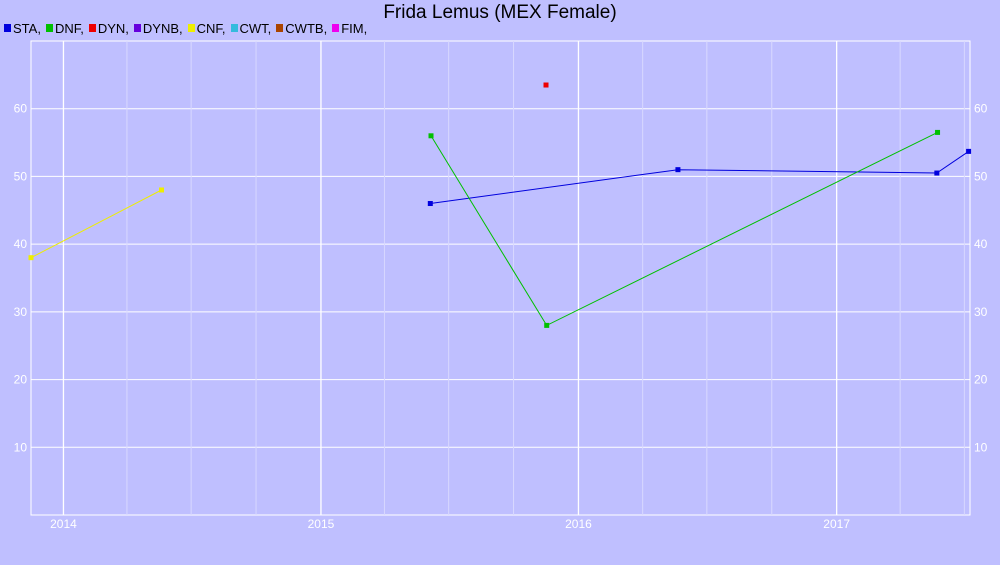 The height and width of the screenshot is (565, 1000). I want to click on chart-title: Frida Lemus (MEX Female), so click(500, 12).